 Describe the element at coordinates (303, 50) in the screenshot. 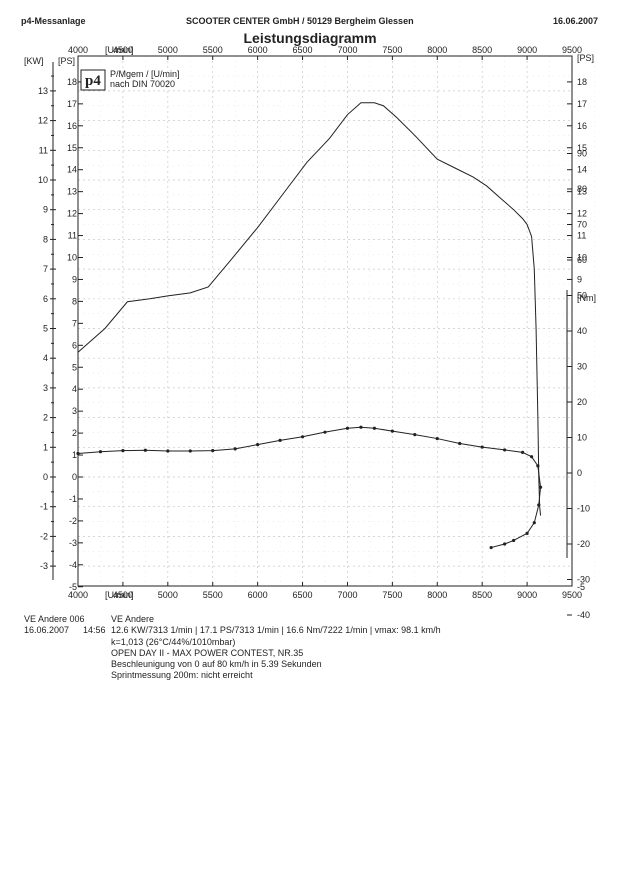

I see `x-tick-top: 6500` at that location.